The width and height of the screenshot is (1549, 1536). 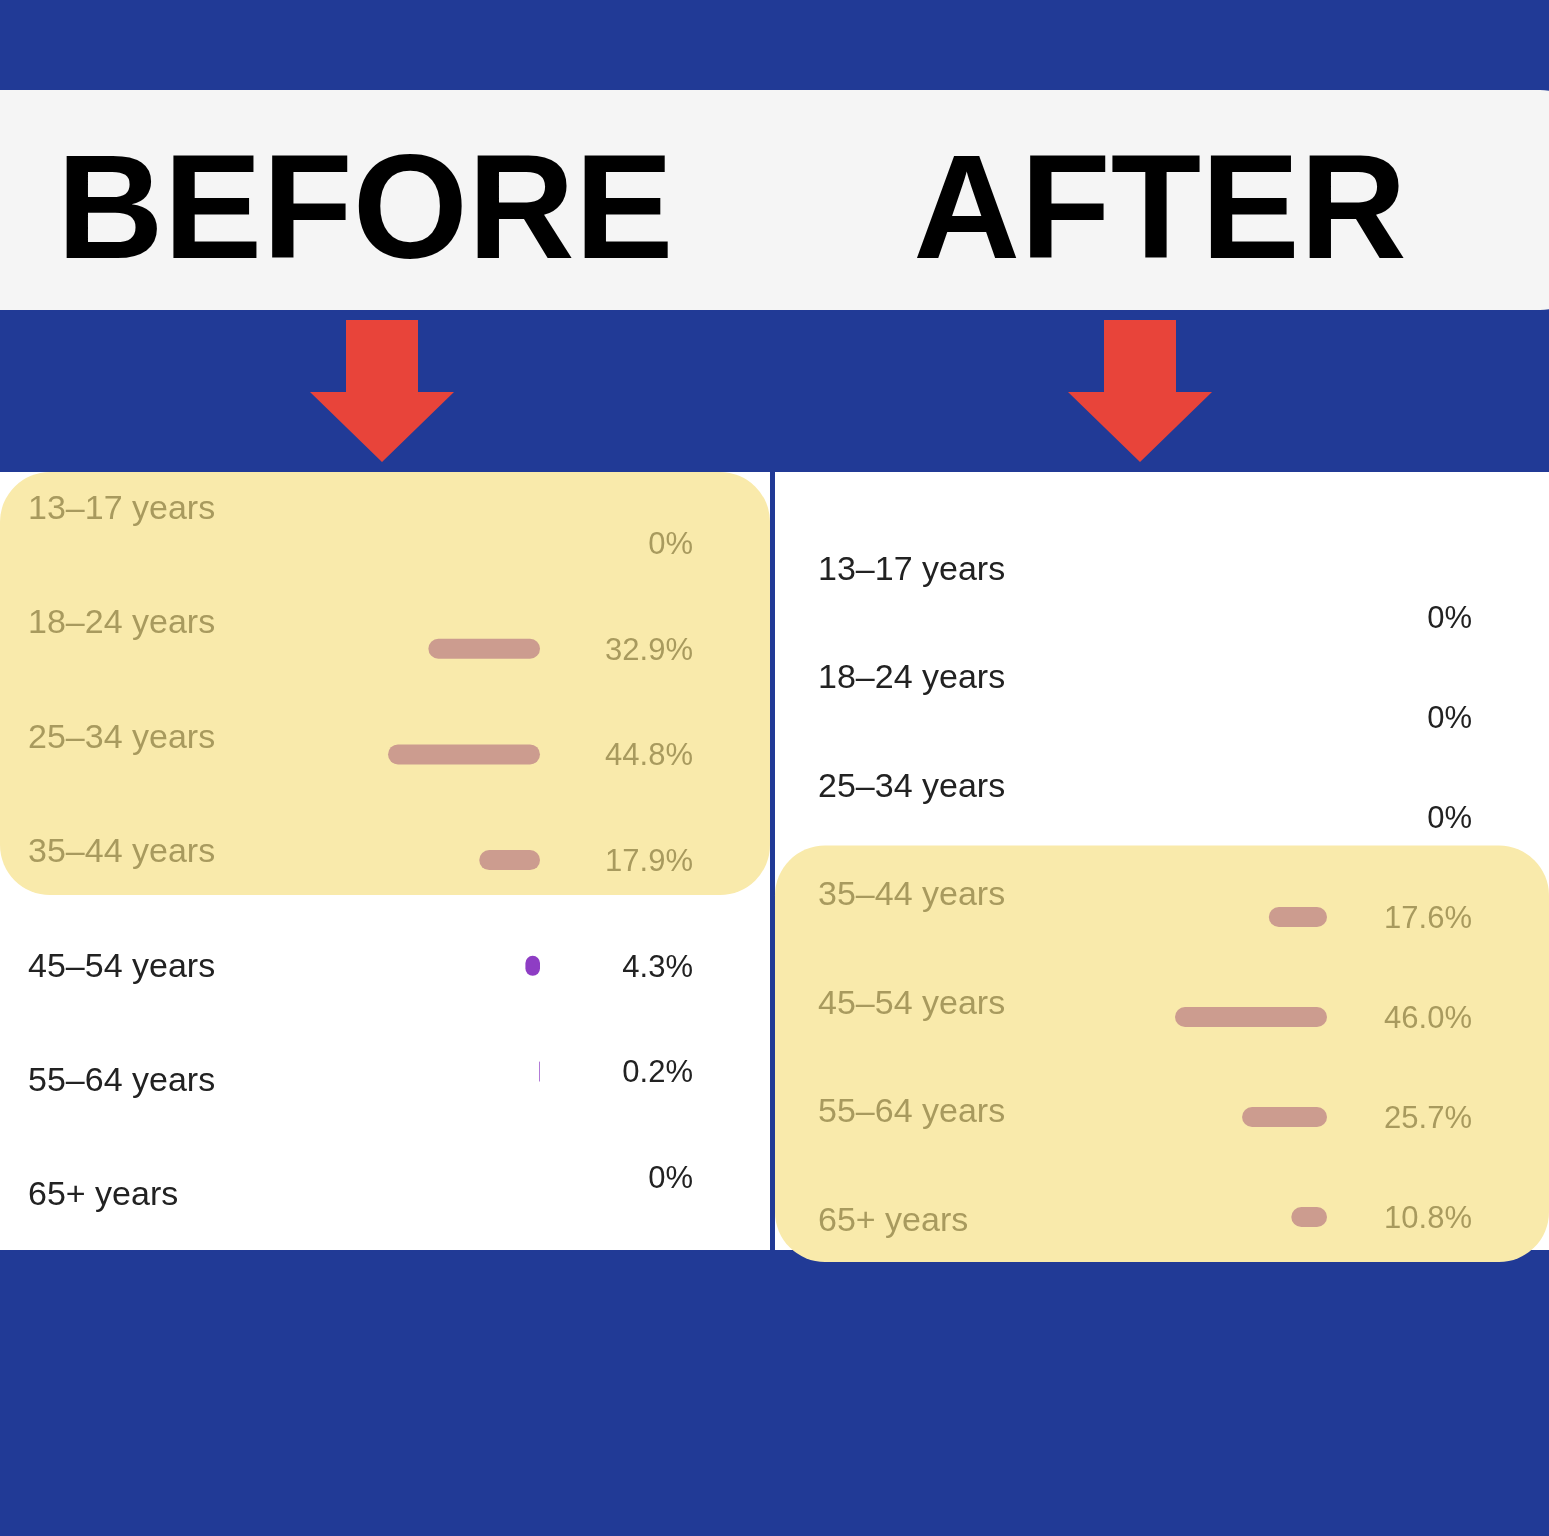 What do you see at coordinates (1428, 1217) in the screenshot?
I see `data-label: 10.8%` at bounding box center [1428, 1217].